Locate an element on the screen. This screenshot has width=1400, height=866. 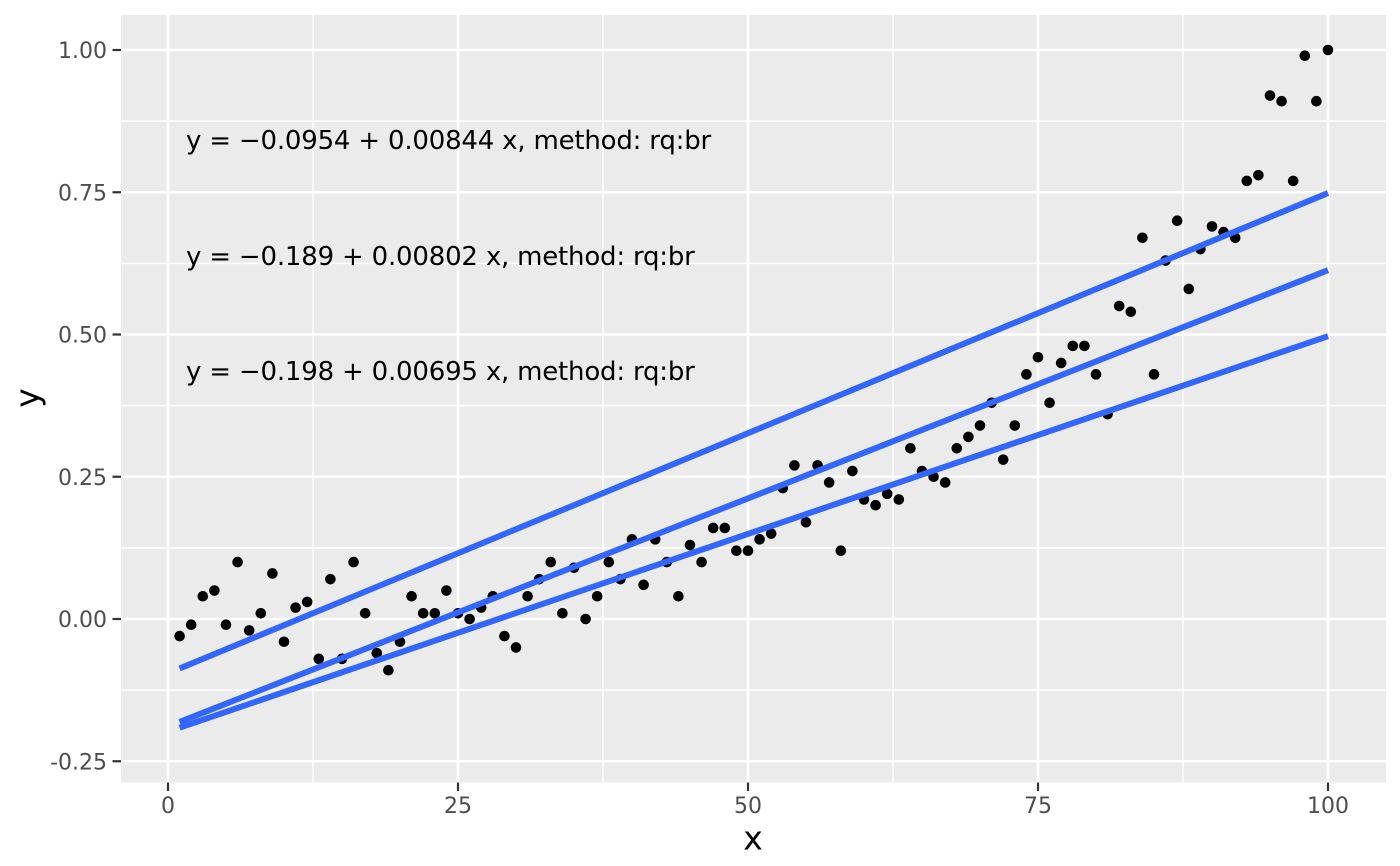
x-tick-label: 100 is located at coordinates (1328, 806).